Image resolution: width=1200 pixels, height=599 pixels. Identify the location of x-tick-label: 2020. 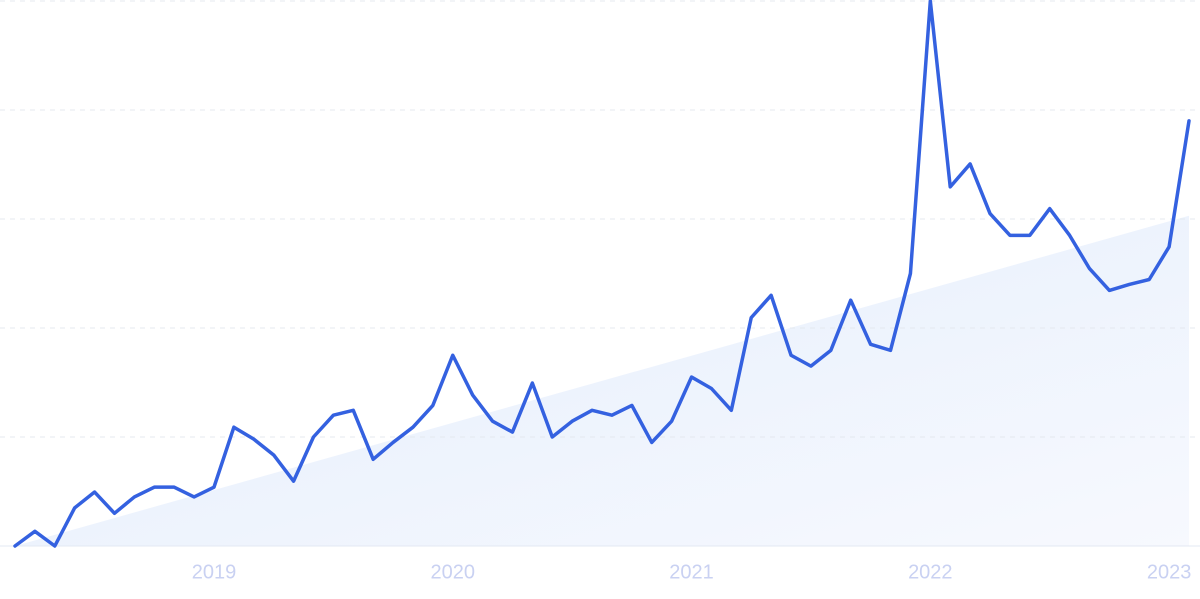
(453, 572).